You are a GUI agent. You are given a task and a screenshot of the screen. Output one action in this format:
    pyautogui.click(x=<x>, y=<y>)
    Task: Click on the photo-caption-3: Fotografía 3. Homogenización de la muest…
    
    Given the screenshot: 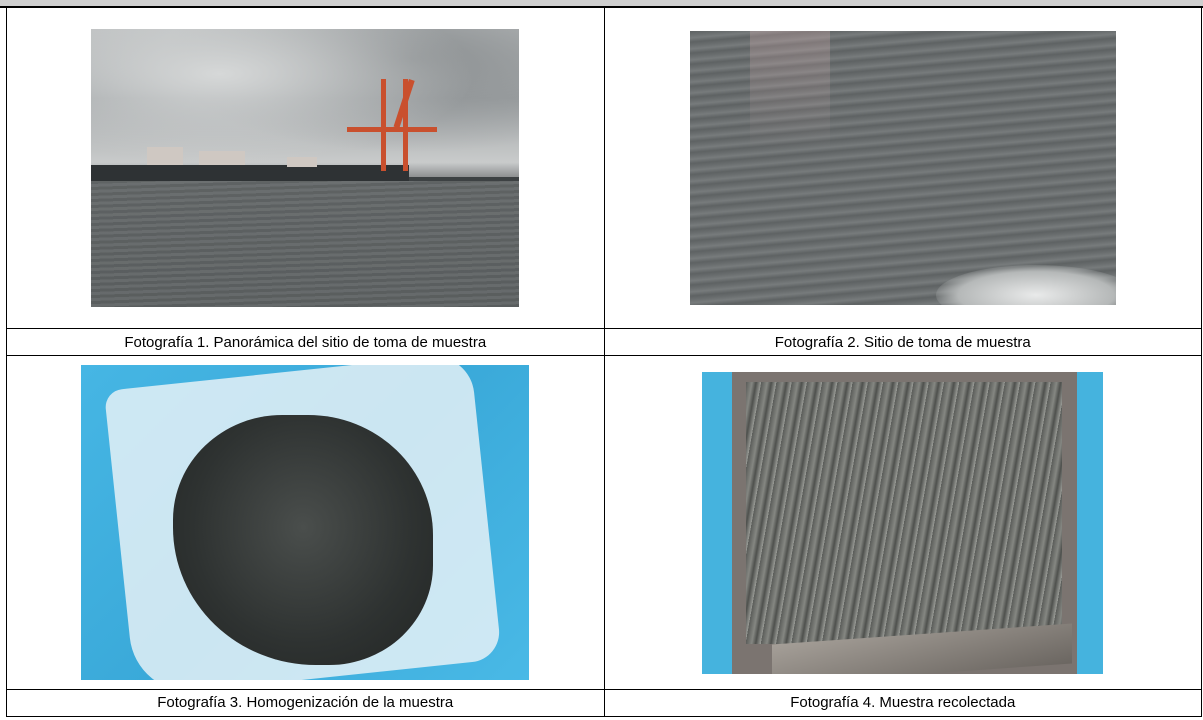 What is the action you would take?
    pyautogui.click(x=305, y=703)
    